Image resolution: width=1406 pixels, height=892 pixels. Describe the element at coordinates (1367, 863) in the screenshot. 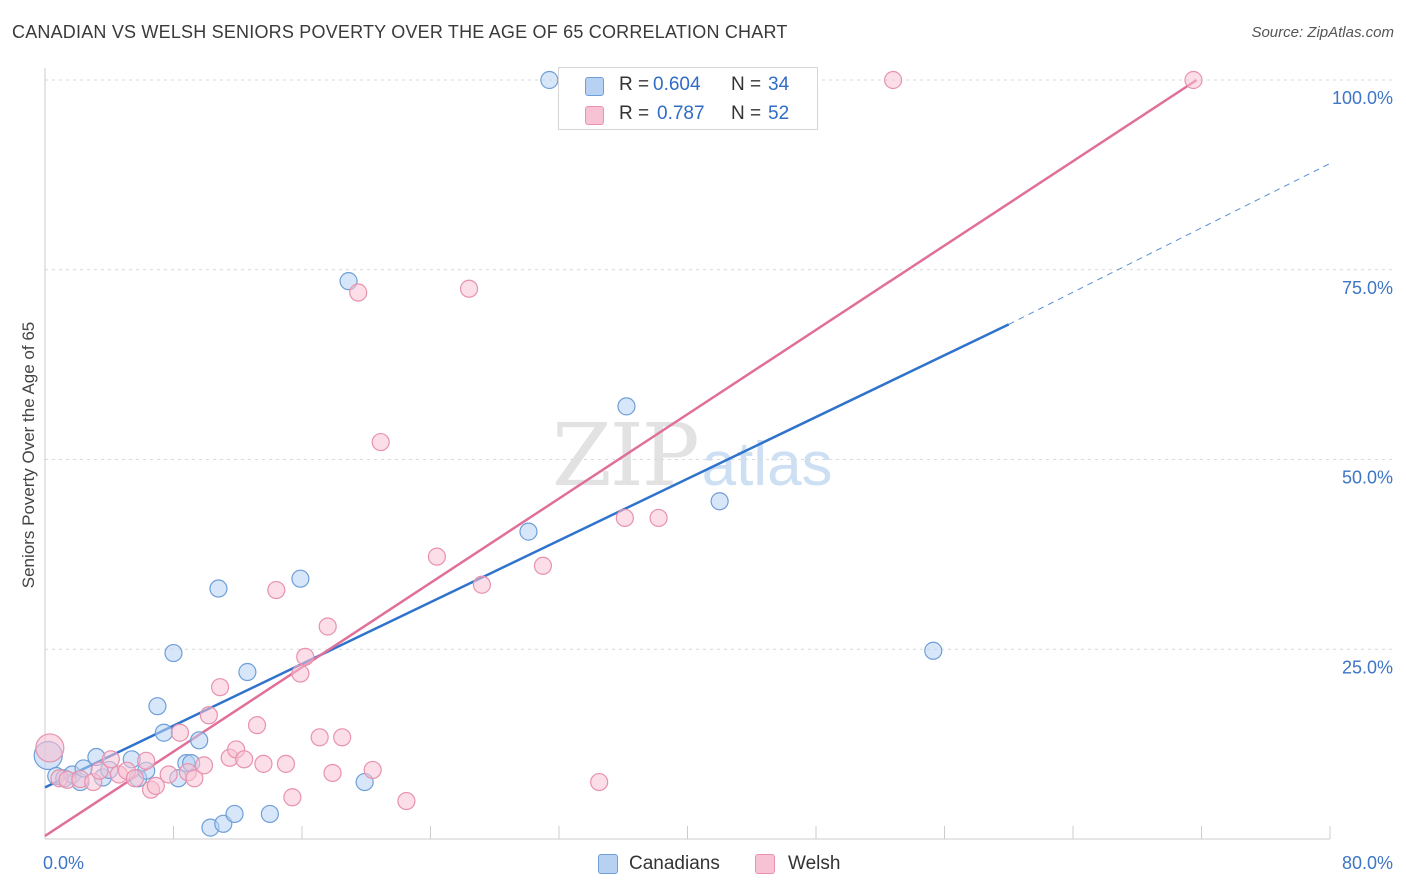

I see `x-tick-label: 80.0%` at that location.